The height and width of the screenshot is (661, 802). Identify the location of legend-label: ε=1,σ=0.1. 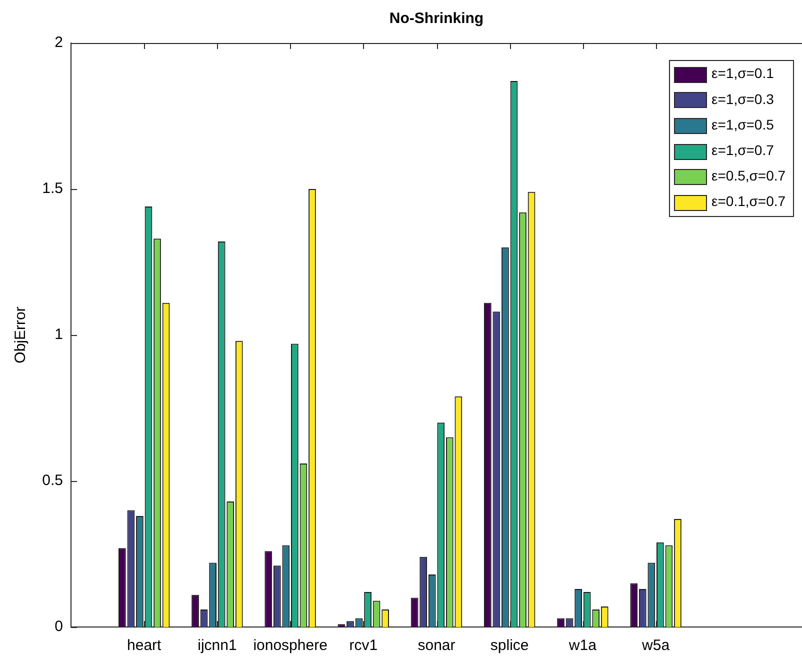
(743, 73).